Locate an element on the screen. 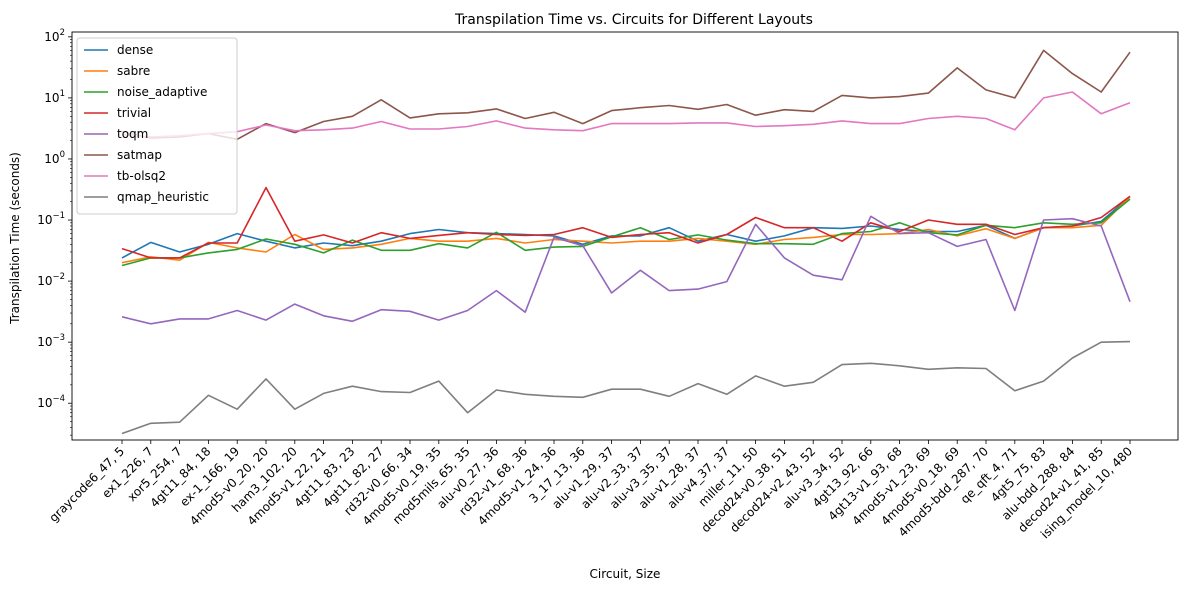 This screenshot has width=1189, height=590. y-tick-label: 10⁻² is located at coordinates (51, 280).